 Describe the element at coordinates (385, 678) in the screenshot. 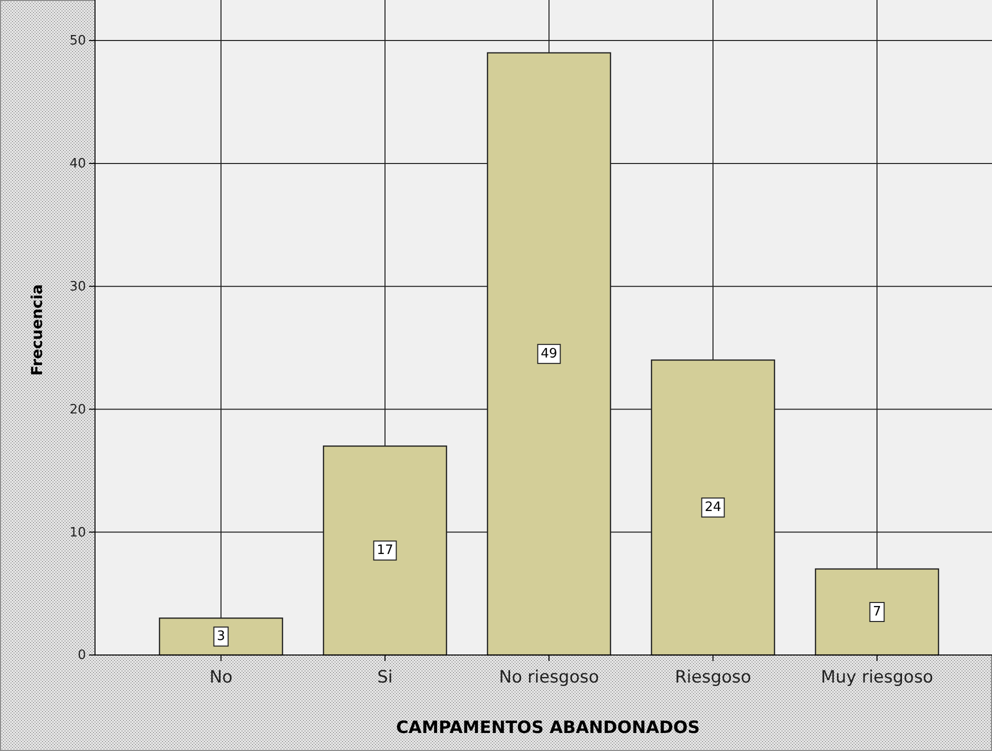

I see `x-tick-label: Si` at that location.